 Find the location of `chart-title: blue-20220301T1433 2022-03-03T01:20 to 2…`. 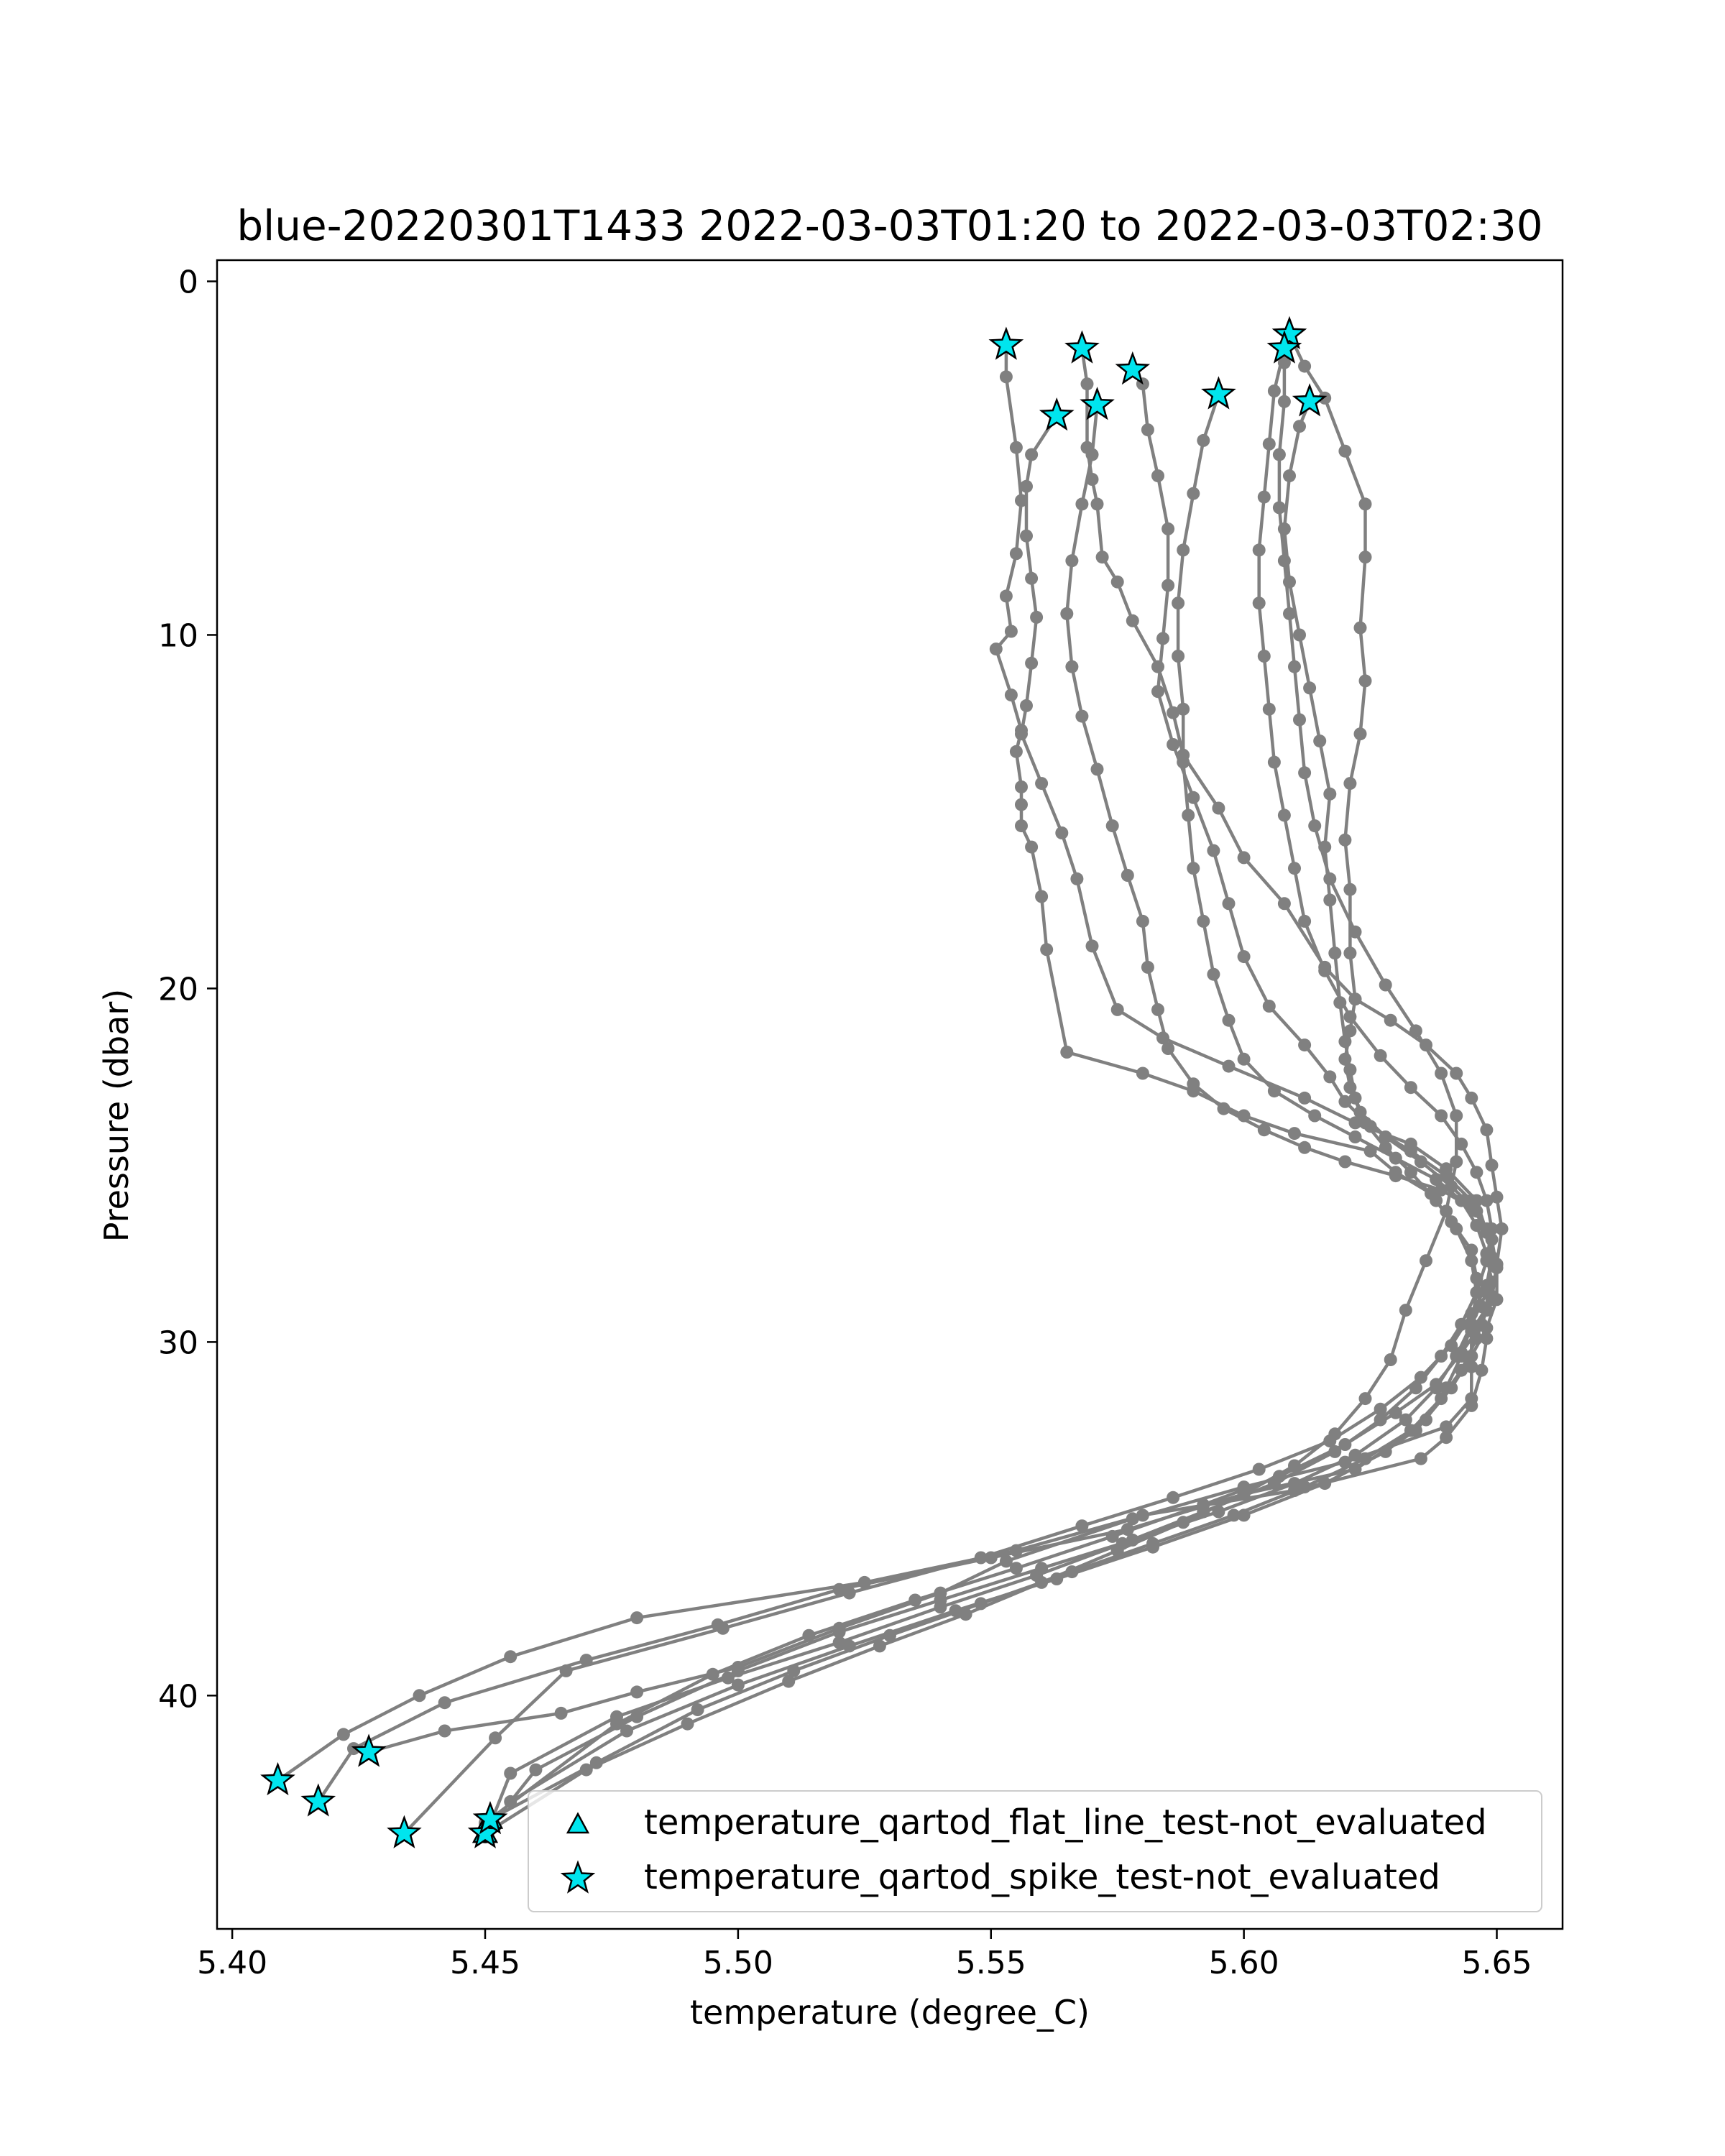

chart-title: blue-20220301T1433 2022-03-03T01:20 to 2… is located at coordinates (889, 225).